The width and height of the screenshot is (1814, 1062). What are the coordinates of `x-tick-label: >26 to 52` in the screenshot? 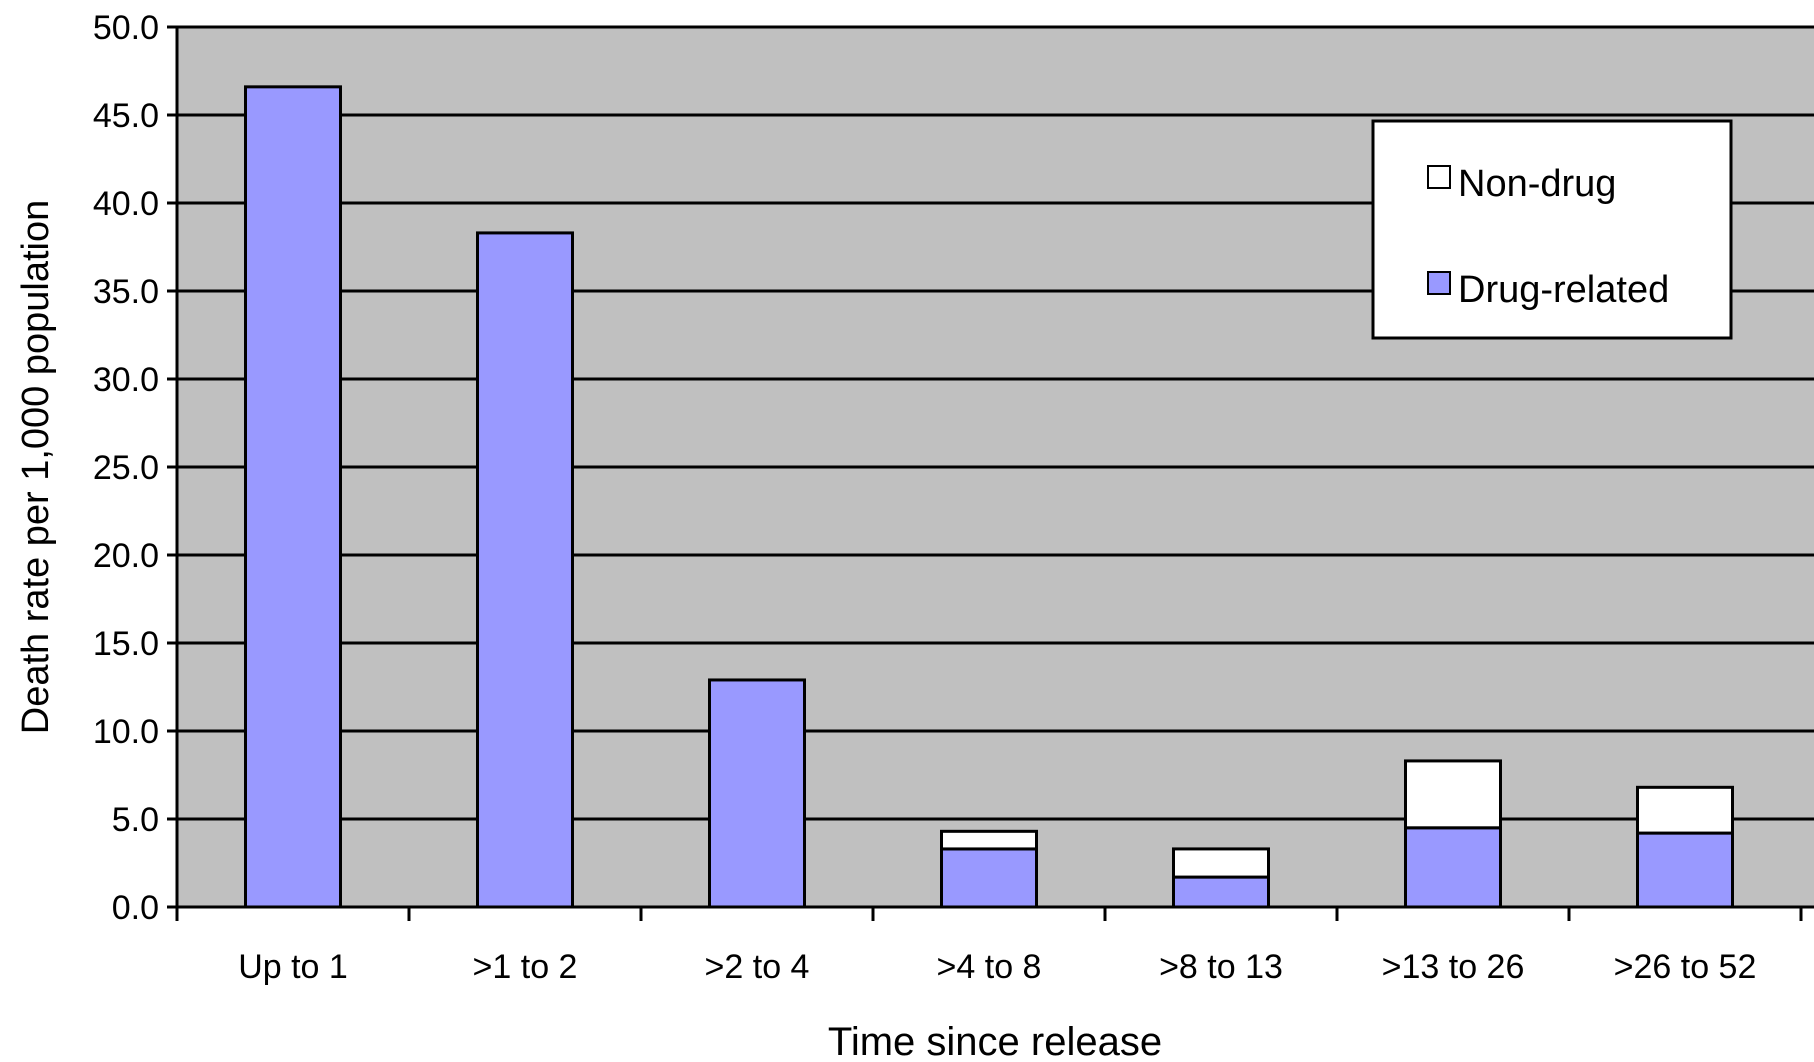 It's located at (1685, 967).